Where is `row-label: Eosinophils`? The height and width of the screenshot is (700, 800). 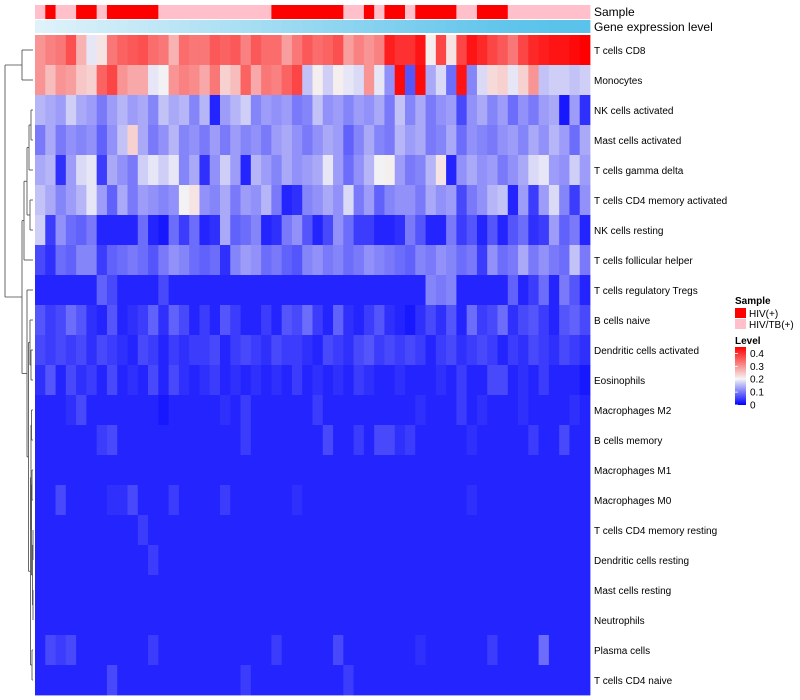 row-label: Eosinophils is located at coordinates (619, 381).